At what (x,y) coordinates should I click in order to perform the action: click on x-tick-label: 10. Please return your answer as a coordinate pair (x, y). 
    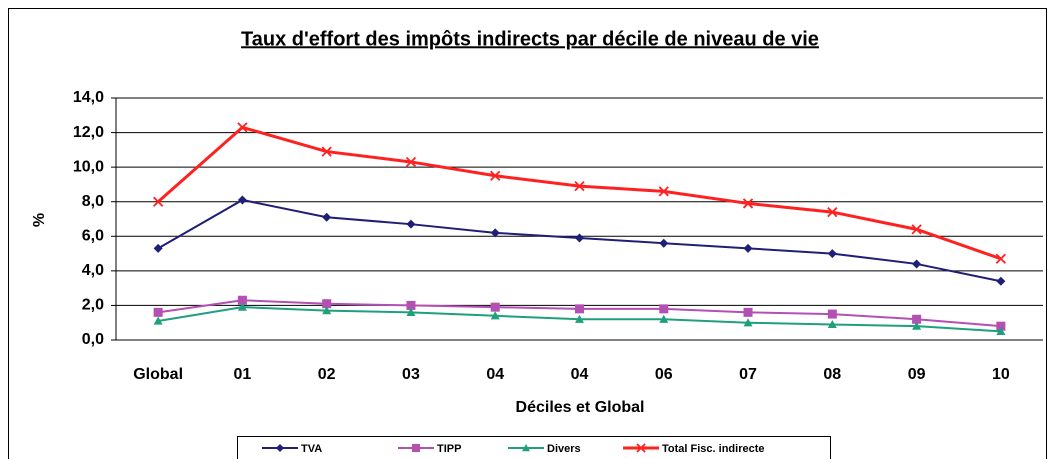
    Looking at the image, I should click on (1001, 374).